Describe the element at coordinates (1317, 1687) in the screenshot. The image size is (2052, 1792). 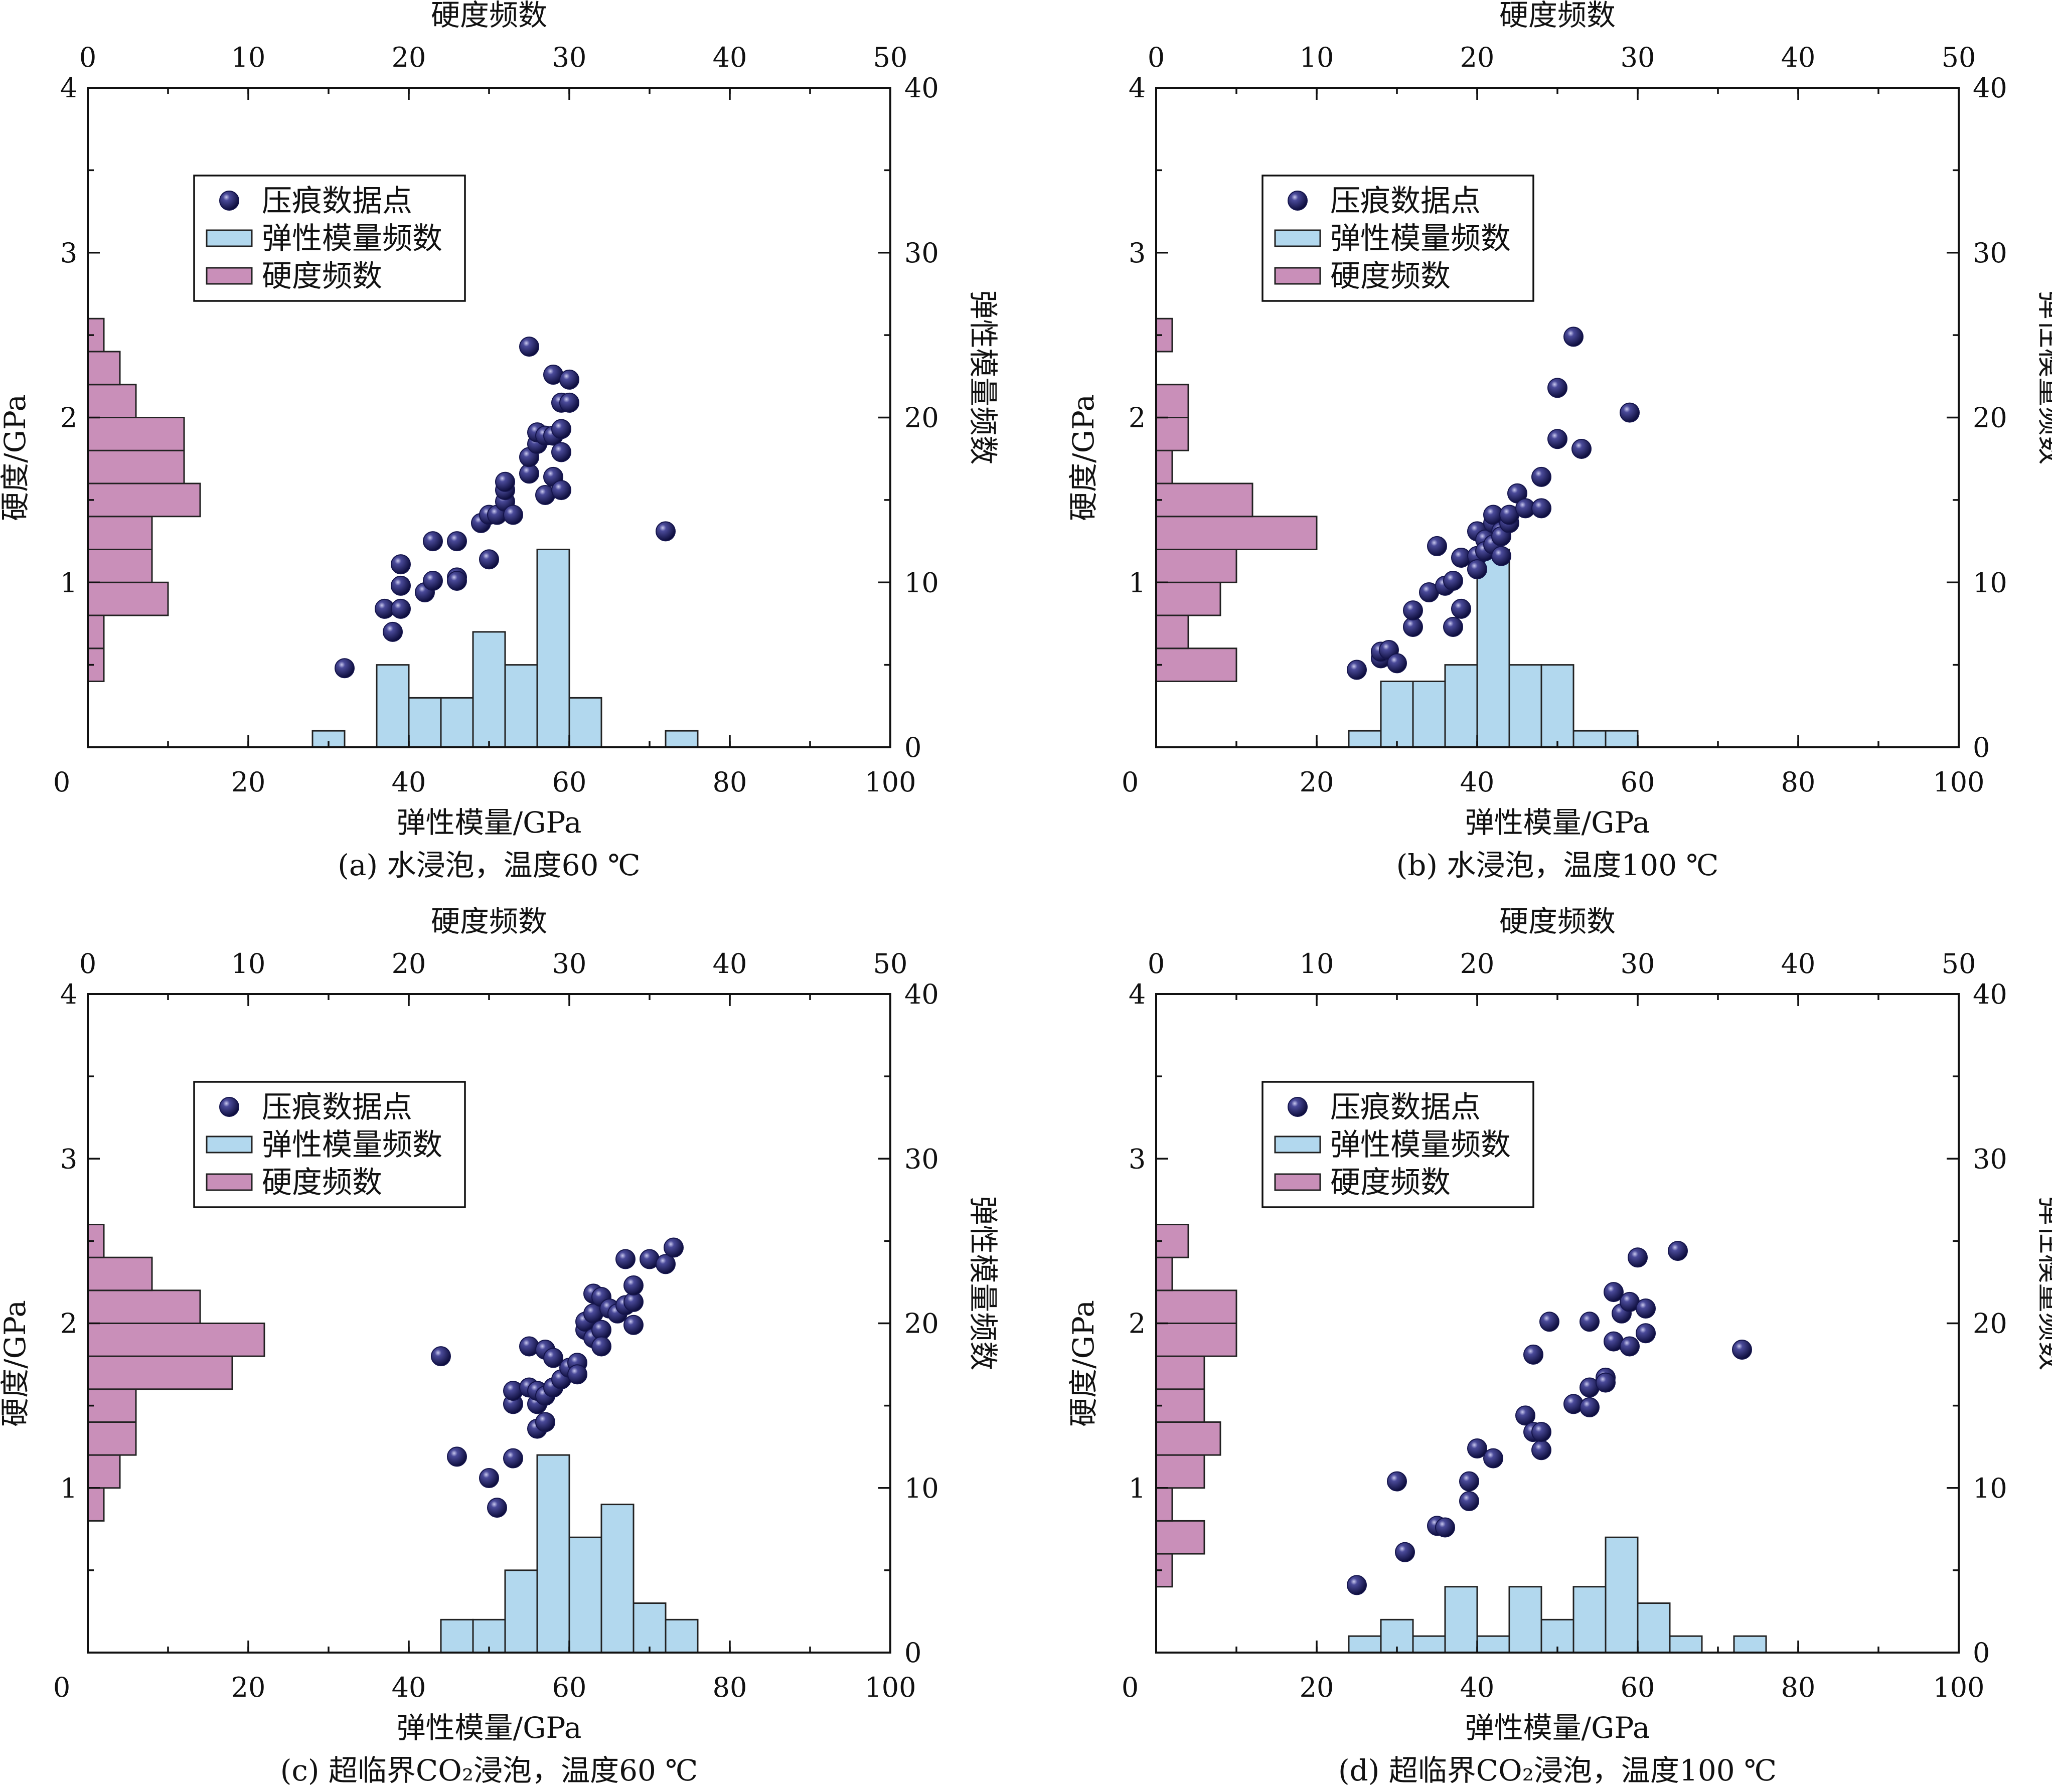
I see `x-tick-label: 20` at that location.